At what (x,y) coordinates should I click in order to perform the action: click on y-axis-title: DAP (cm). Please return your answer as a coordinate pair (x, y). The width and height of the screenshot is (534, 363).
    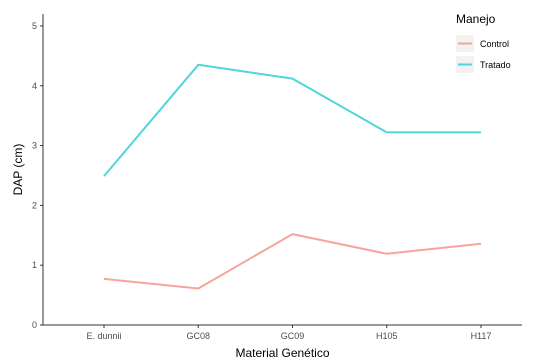
    Looking at the image, I should click on (18, 170).